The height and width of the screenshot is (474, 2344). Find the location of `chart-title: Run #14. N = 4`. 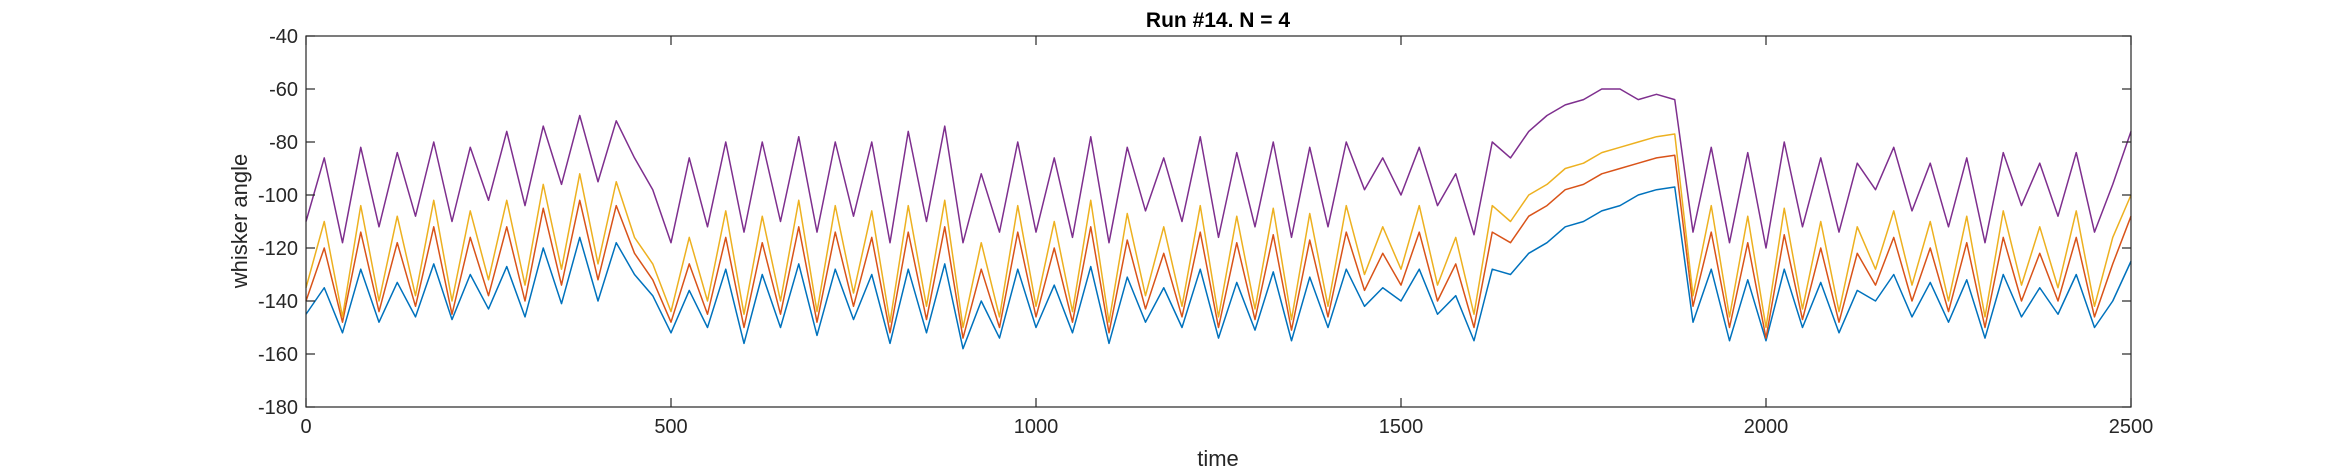

chart-title: Run #14. N = 4 is located at coordinates (1218, 20).